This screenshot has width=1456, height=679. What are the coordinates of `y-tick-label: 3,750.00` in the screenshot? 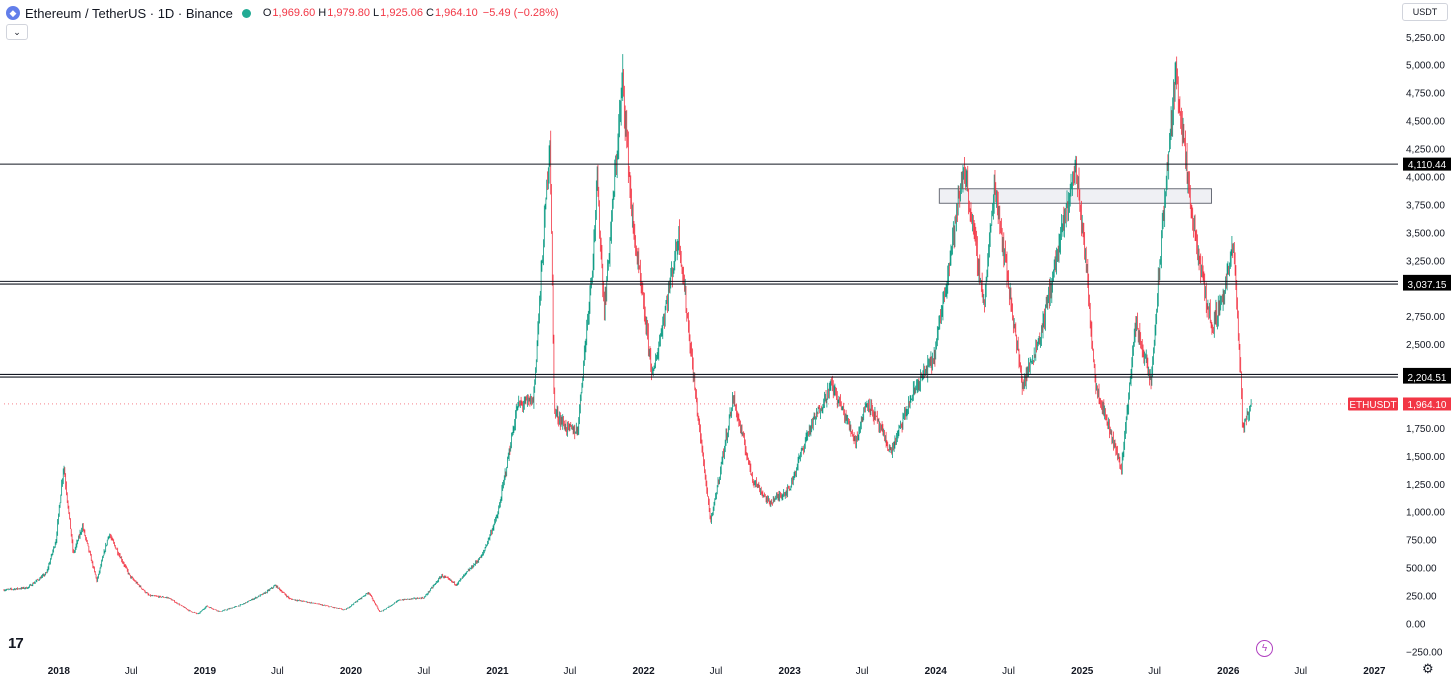 It's located at (1425, 205).